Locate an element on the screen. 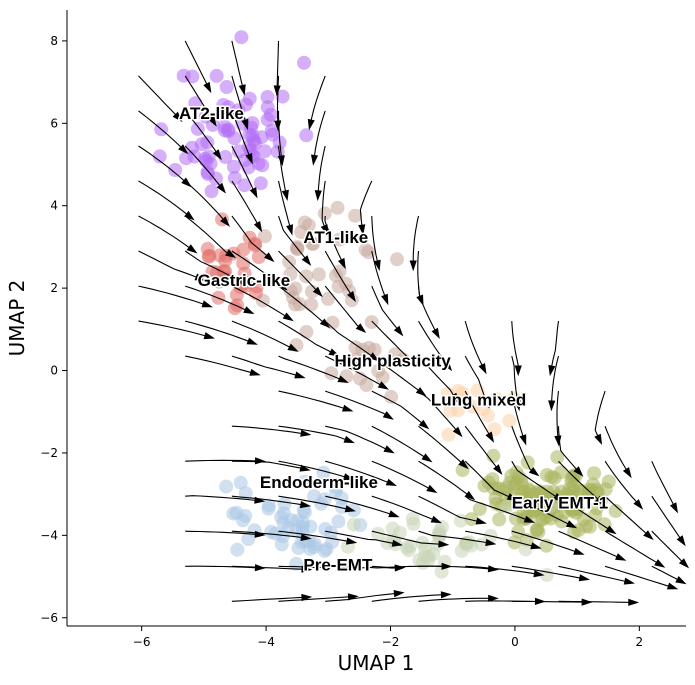 The image size is (695, 685). cluster-label: Gastric-like is located at coordinates (244, 280).